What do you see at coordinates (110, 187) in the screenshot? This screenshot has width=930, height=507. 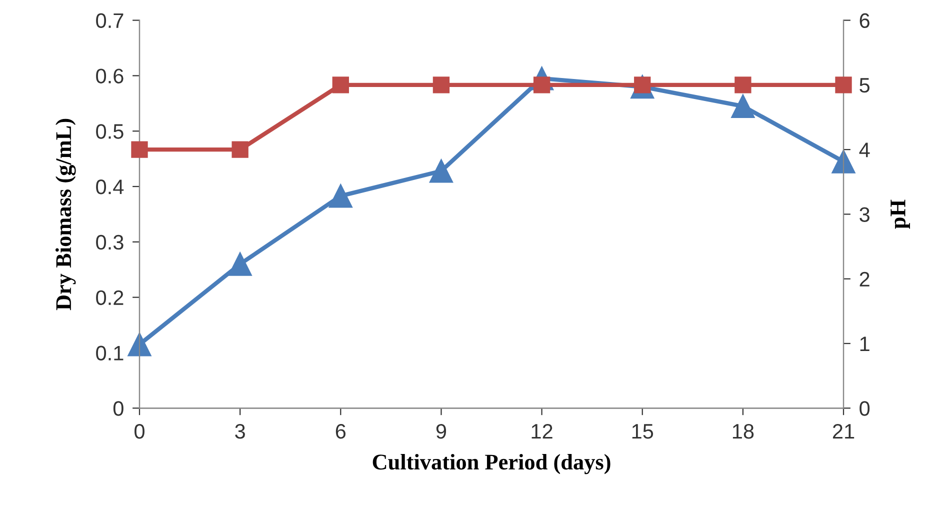 I see `y-tick-label: 0.4` at bounding box center [110, 187].